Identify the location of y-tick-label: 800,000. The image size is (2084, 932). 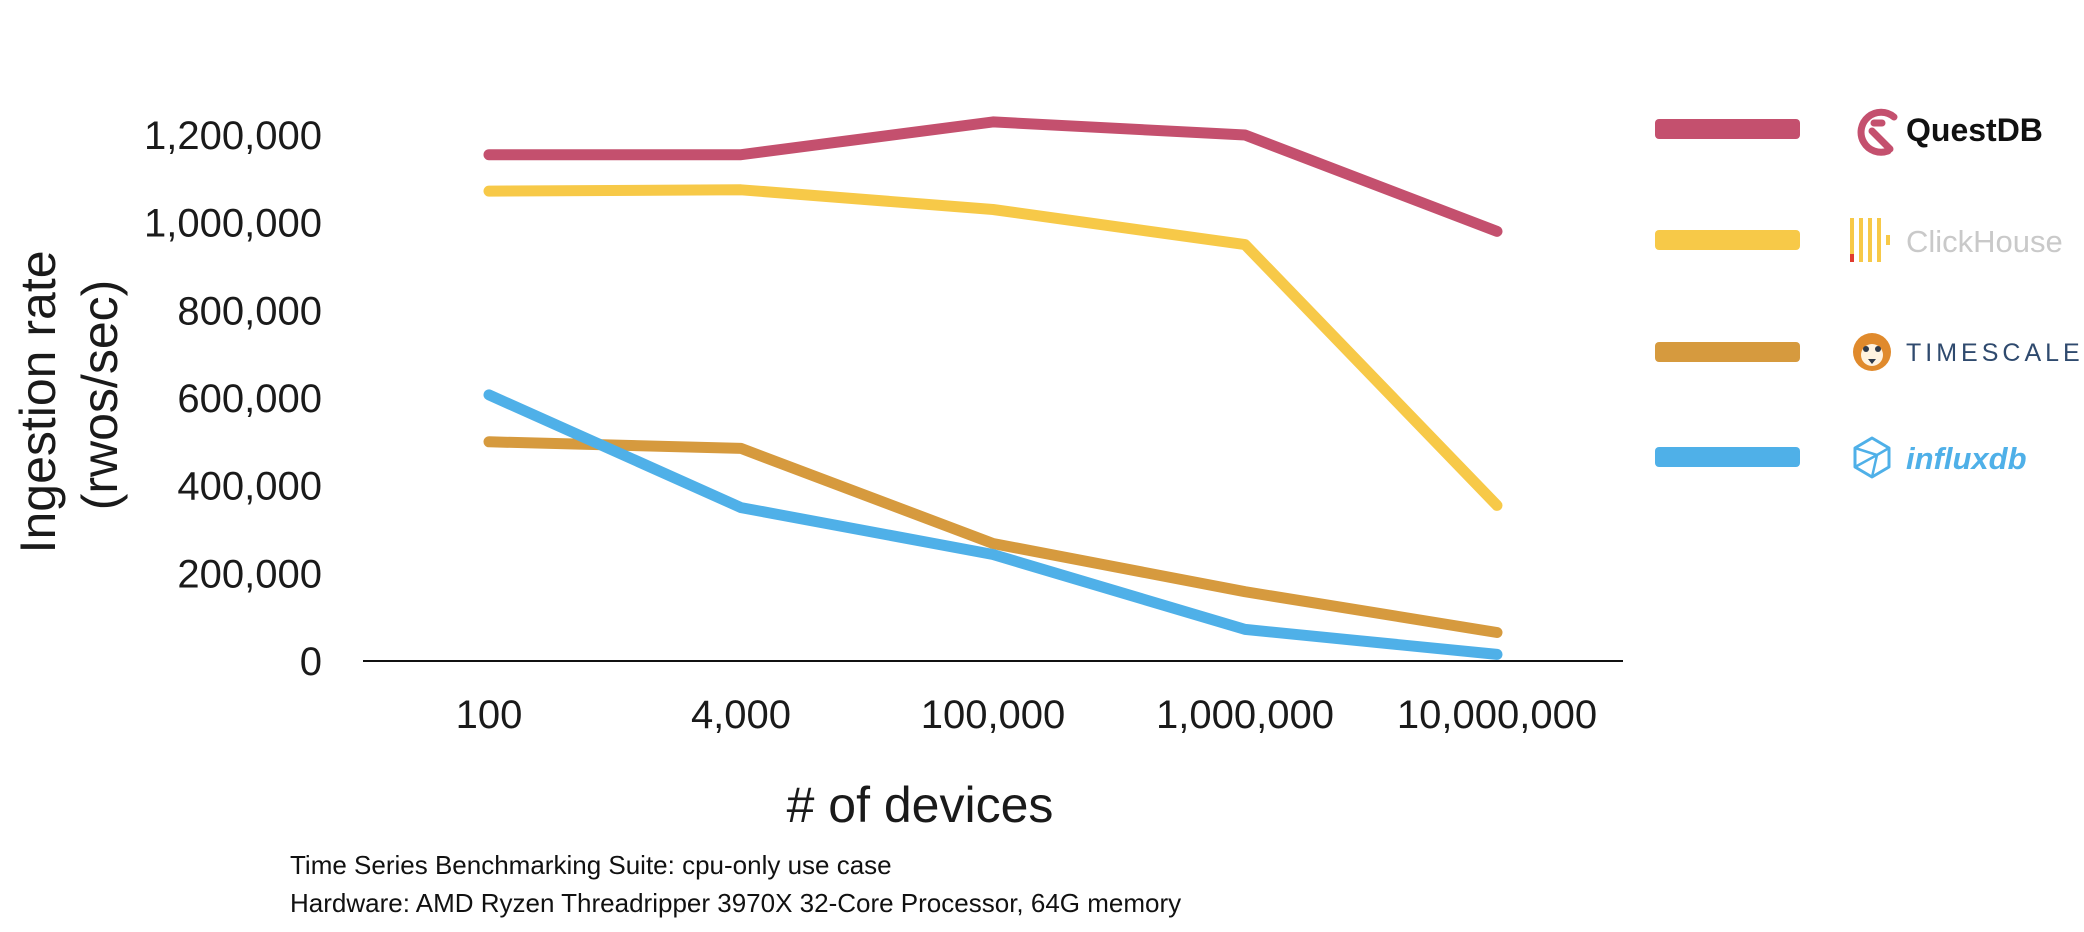
(249, 311).